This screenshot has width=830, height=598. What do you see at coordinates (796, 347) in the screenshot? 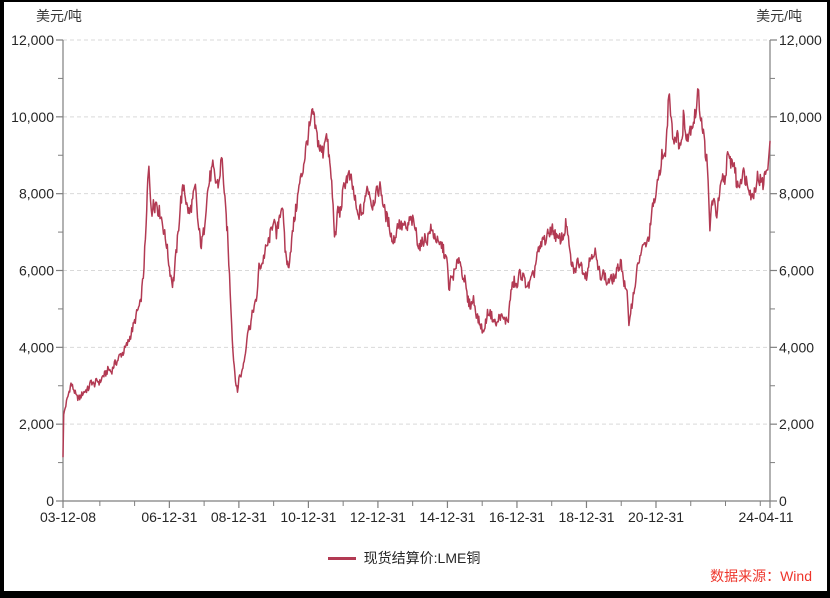
I see `y-tick-label-right: 4,000` at bounding box center [796, 347].